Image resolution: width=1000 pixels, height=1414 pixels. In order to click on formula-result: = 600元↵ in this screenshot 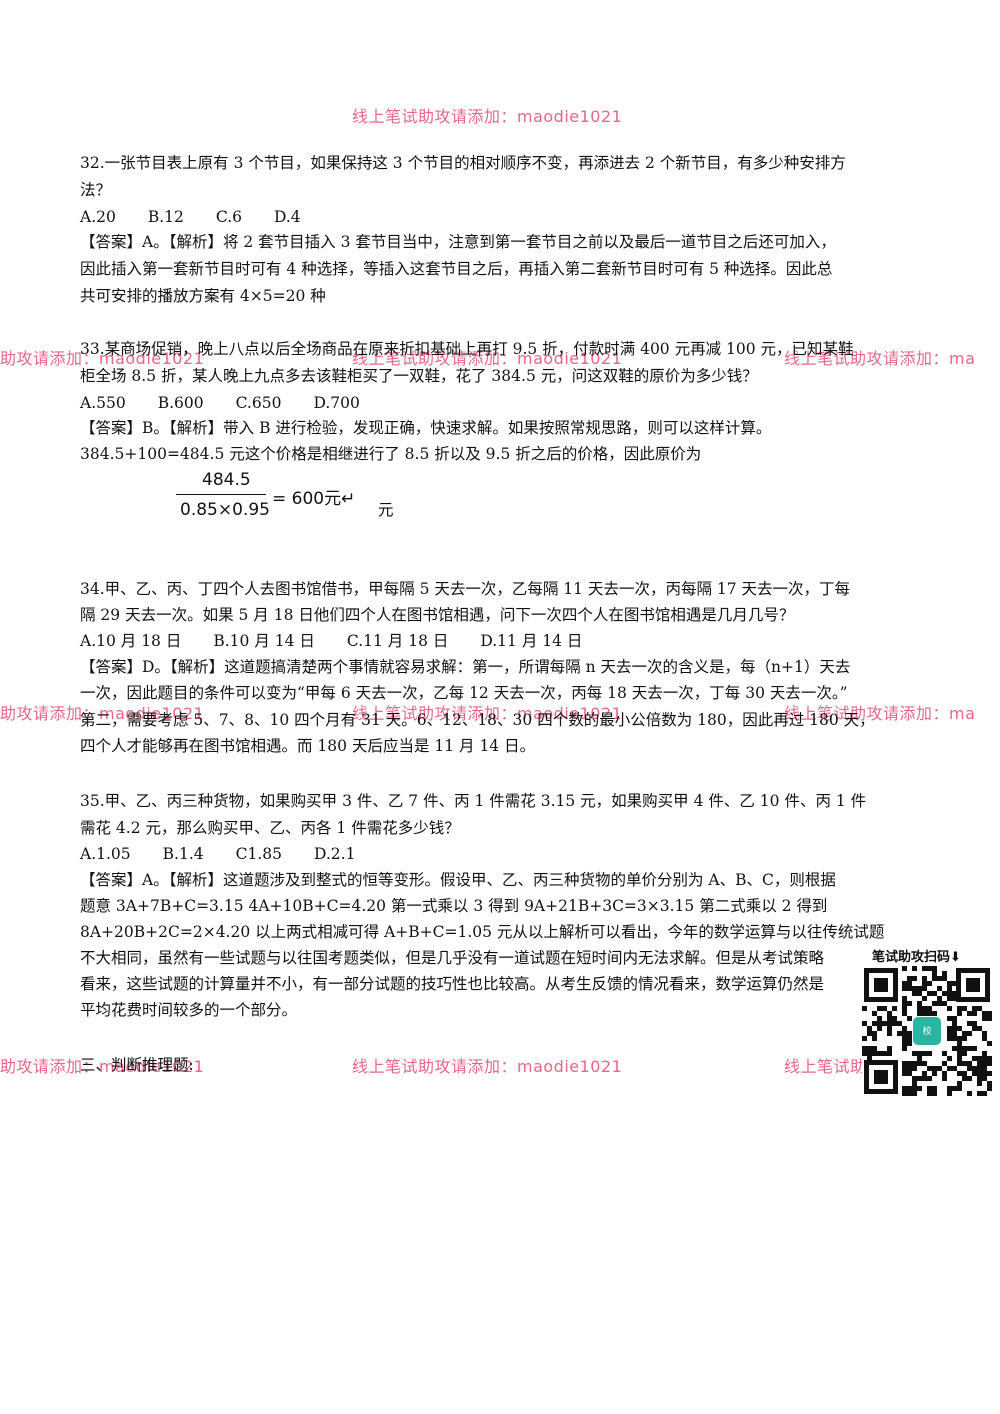, I will do `click(314, 499)`.